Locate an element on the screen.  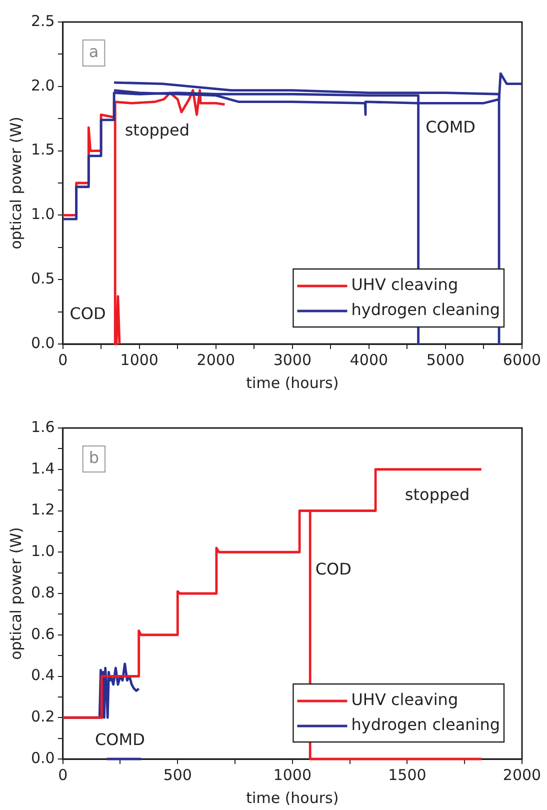
y-tick-label: 1.5 is located at coordinates (42, 149).